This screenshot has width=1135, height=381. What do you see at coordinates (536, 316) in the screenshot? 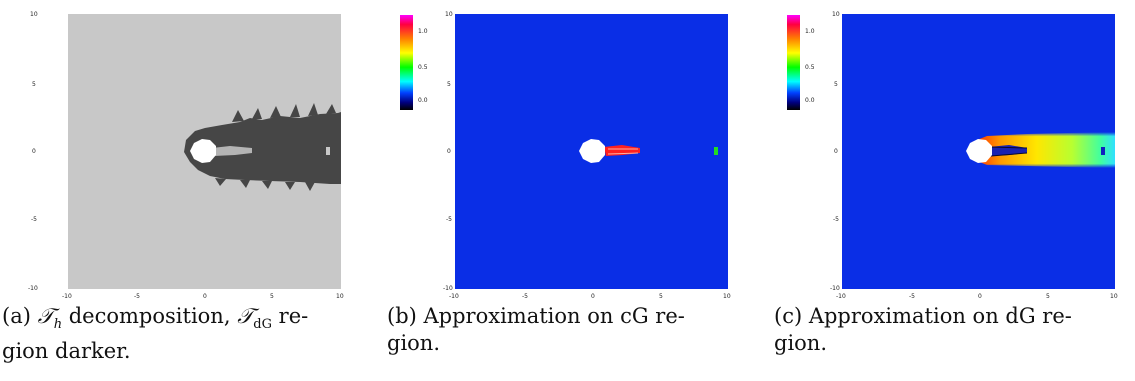
I see `caption-b-line-1: (b) Approximation on cG re-` at bounding box center [536, 316].